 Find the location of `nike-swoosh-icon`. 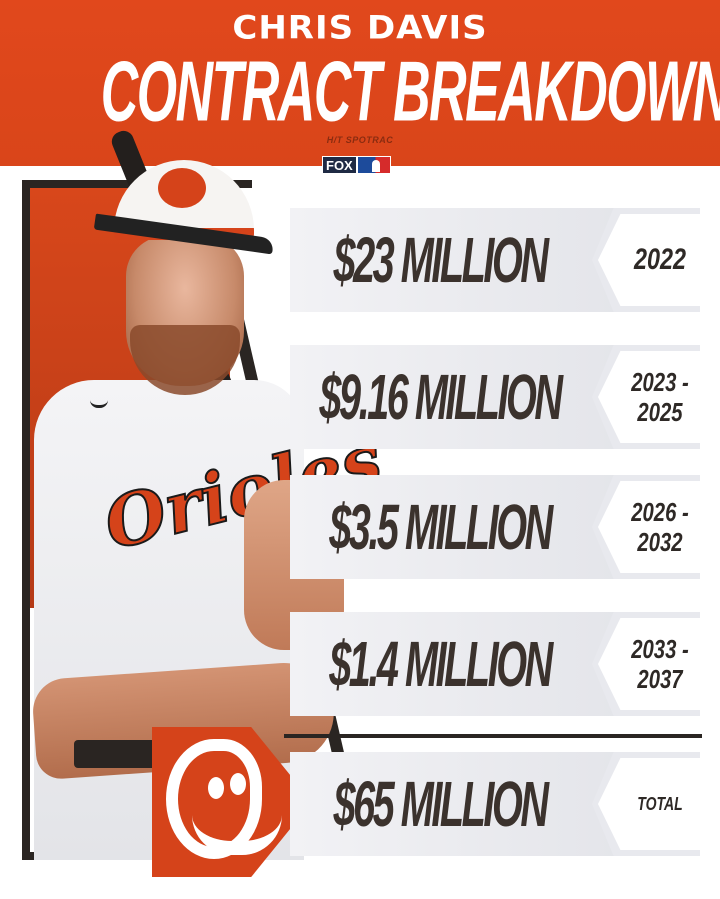

nike-swoosh-icon is located at coordinates (99, 404).